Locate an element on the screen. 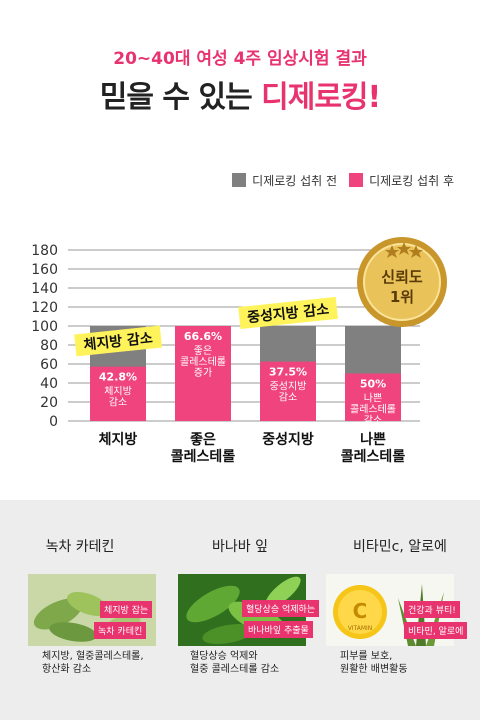 The width and height of the screenshot is (480, 720). y-tick-label: 60 is located at coordinates (49, 365).